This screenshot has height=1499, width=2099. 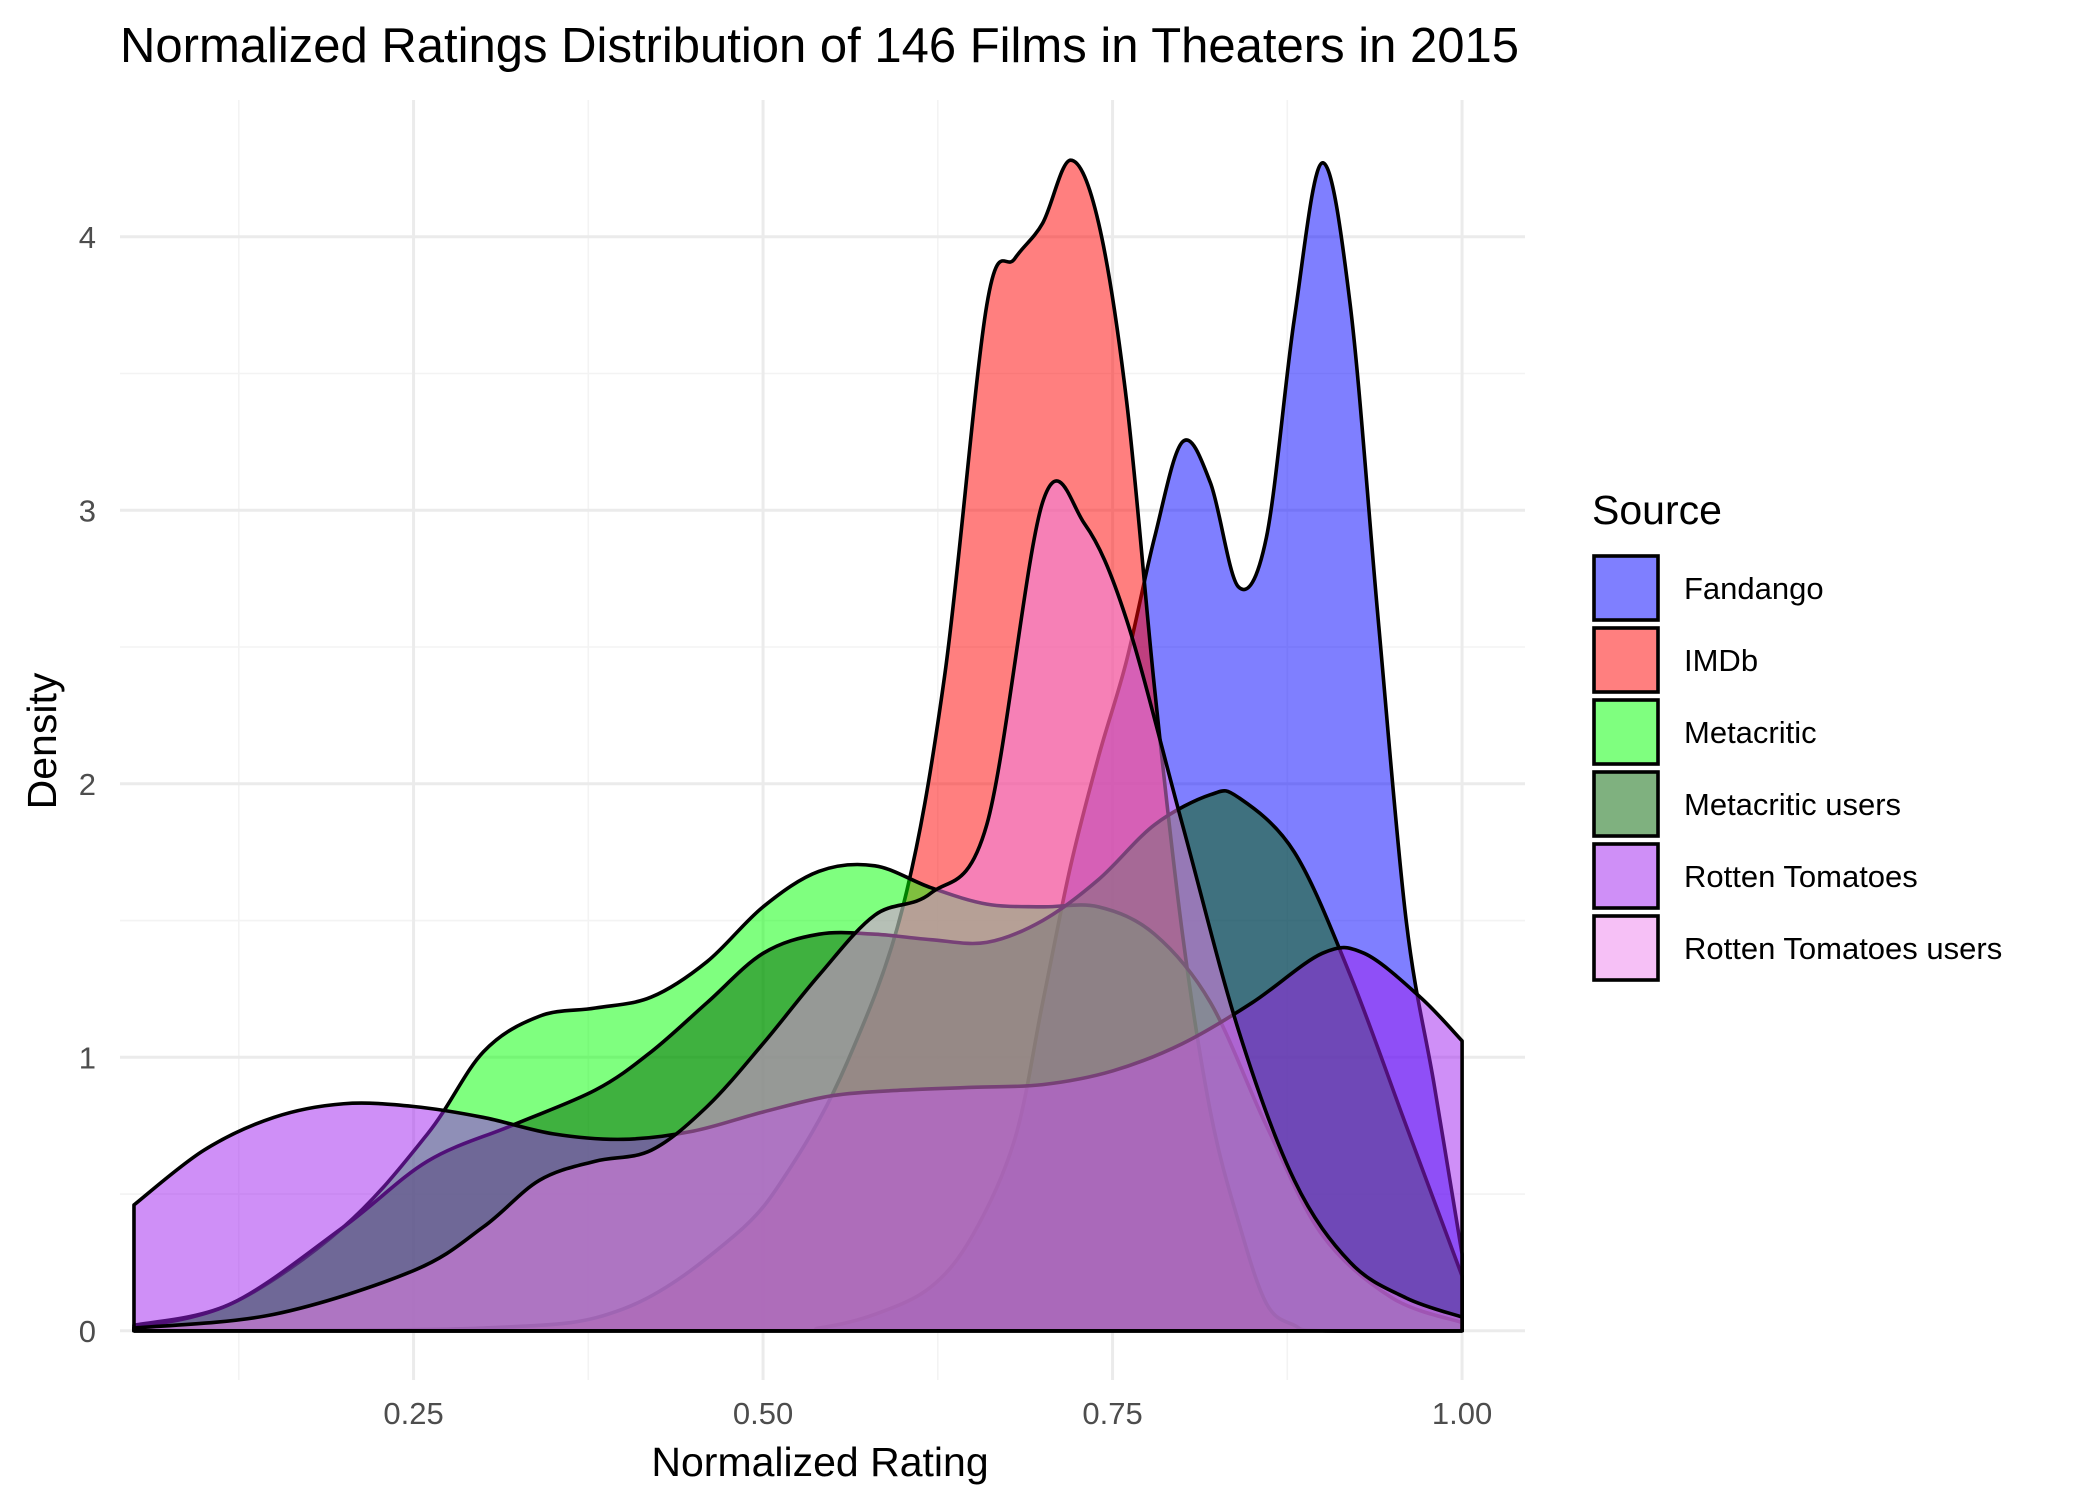 What do you see at coordinates (1754, 588) in the screenshot?
I see `legend-label-fandango: Fandango` at bounding box center [1754, 588].